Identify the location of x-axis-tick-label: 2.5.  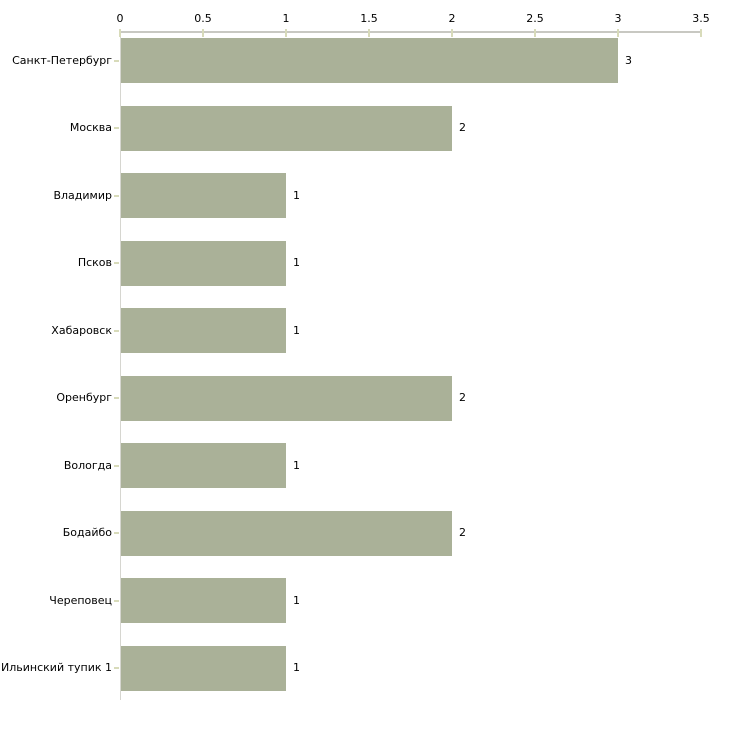
(535, 18).